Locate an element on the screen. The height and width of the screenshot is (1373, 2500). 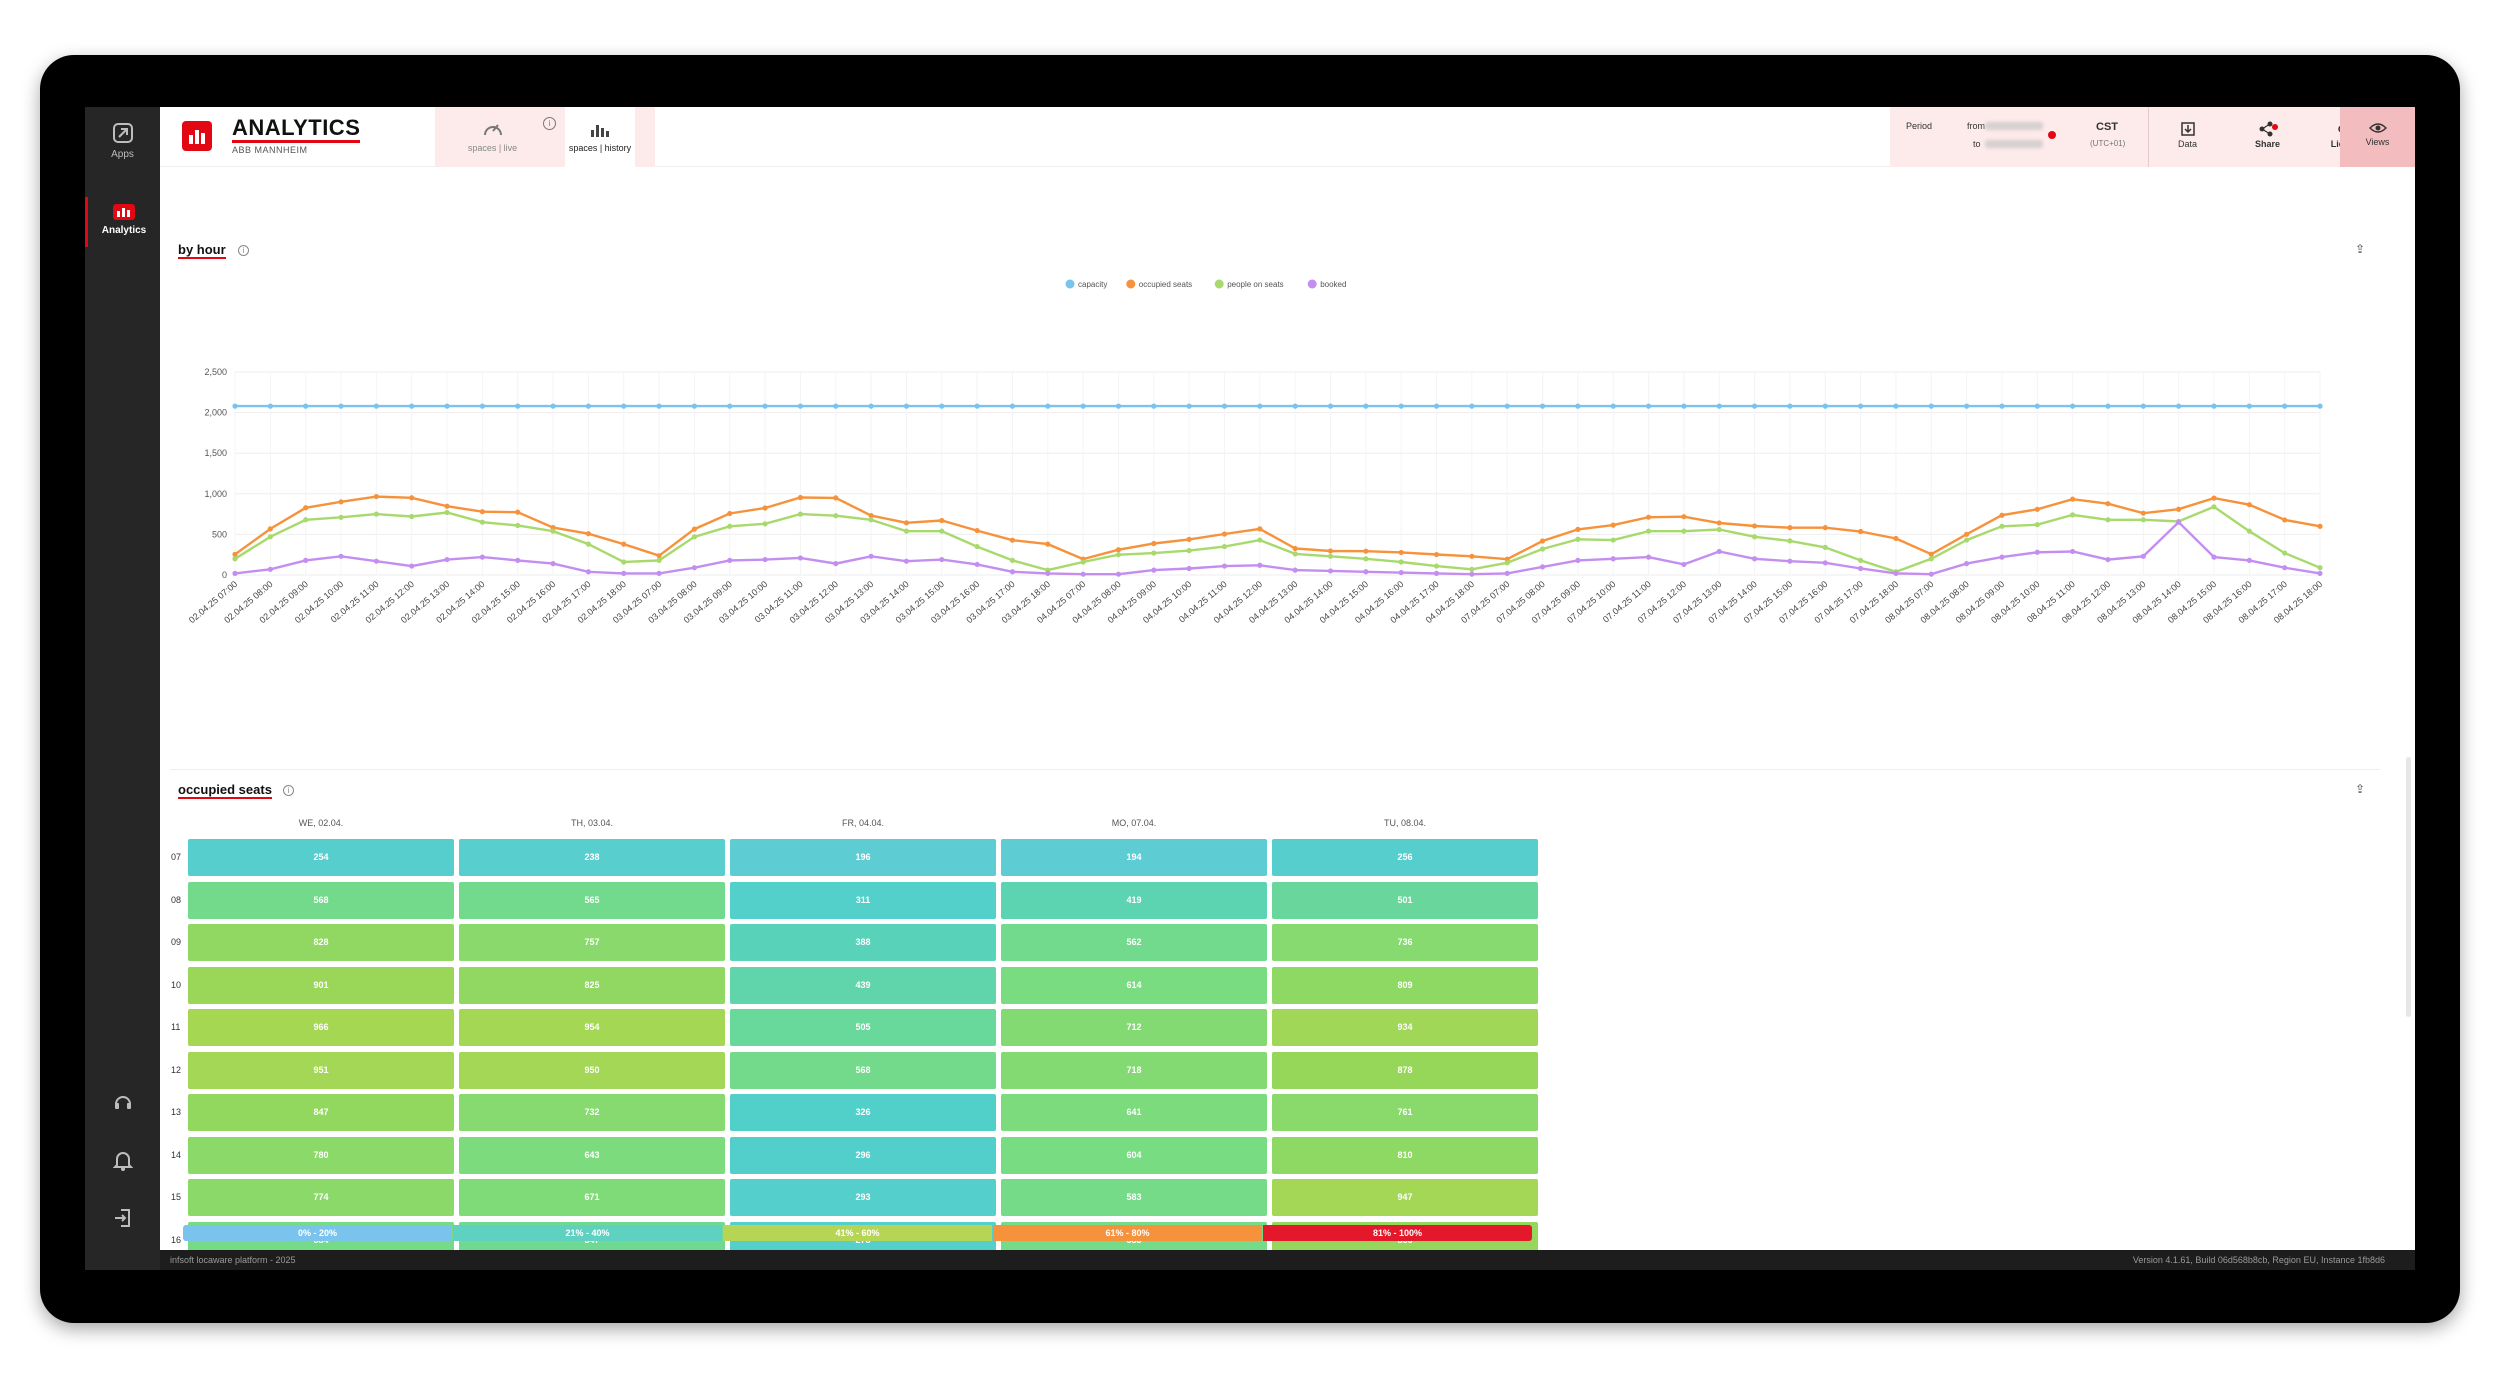
scrollbar-thumb is located at coordinates (2408, 887).